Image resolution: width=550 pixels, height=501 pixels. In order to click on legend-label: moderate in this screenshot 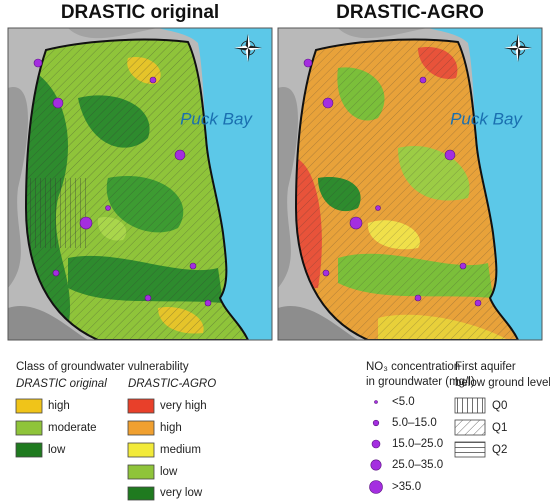, I will do `click(72, 428)`.